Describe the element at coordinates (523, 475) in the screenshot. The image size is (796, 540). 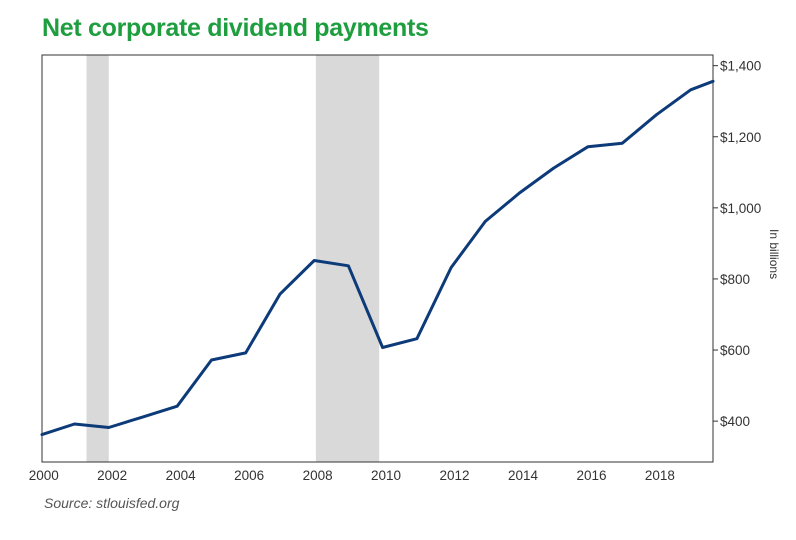
I see `x-tick-label: 2014` at that location.